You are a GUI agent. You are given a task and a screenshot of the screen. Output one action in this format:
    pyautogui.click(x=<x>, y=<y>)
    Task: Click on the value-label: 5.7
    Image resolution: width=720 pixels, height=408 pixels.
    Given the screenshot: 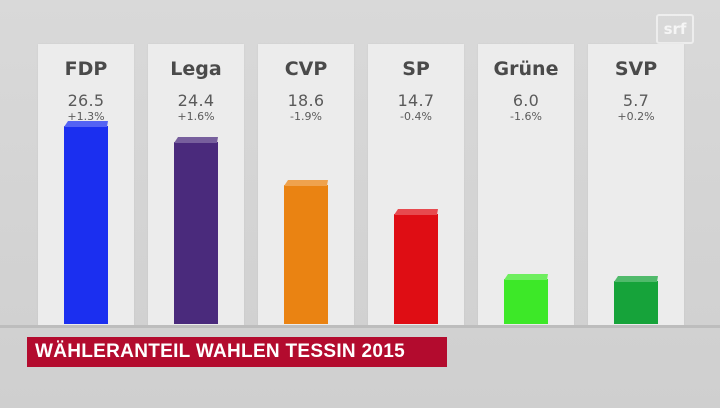 What is the action you would take?
    pyautogui.click(x=636, y=100)
    